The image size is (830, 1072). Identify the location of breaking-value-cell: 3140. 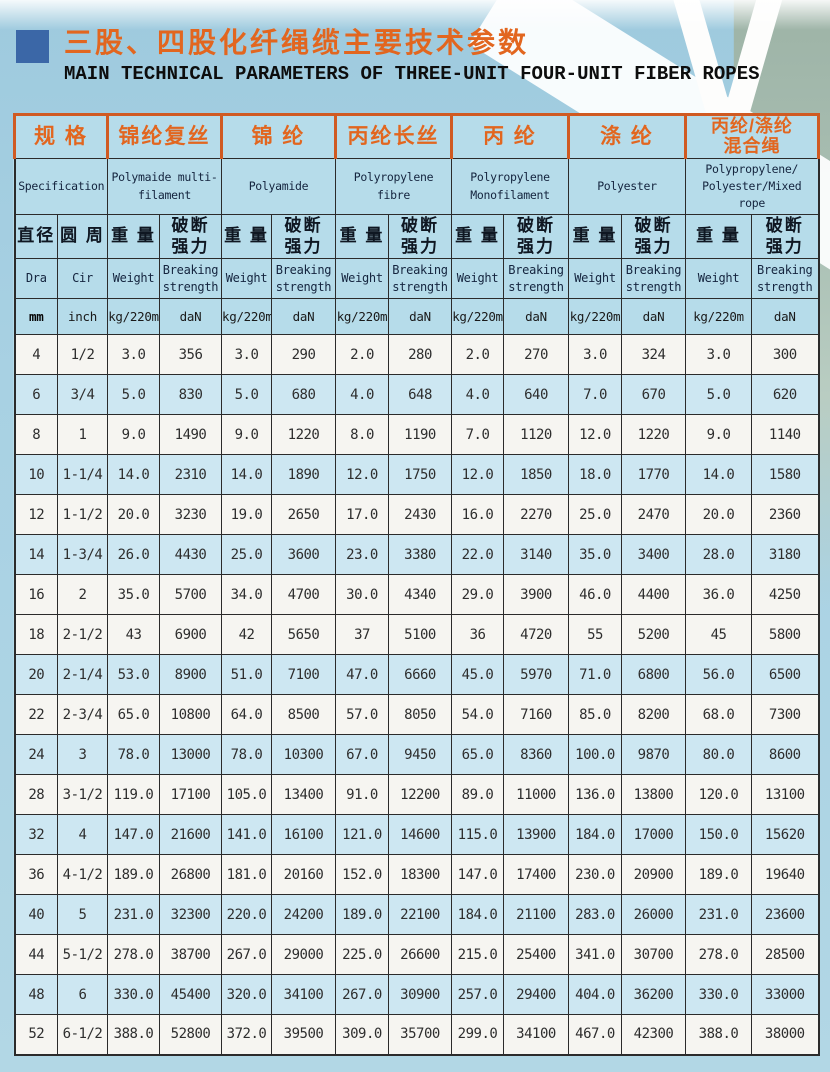
(536, 554).